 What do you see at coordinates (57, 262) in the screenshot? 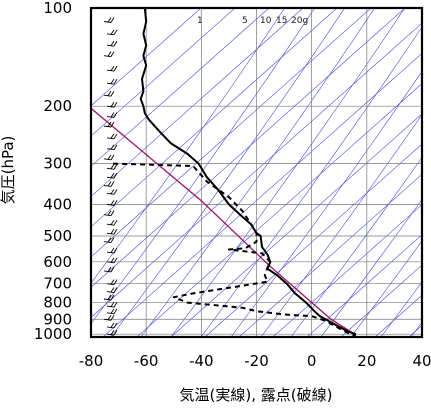
I see `y-tick-label: 600` at bounding box center [57, 262].